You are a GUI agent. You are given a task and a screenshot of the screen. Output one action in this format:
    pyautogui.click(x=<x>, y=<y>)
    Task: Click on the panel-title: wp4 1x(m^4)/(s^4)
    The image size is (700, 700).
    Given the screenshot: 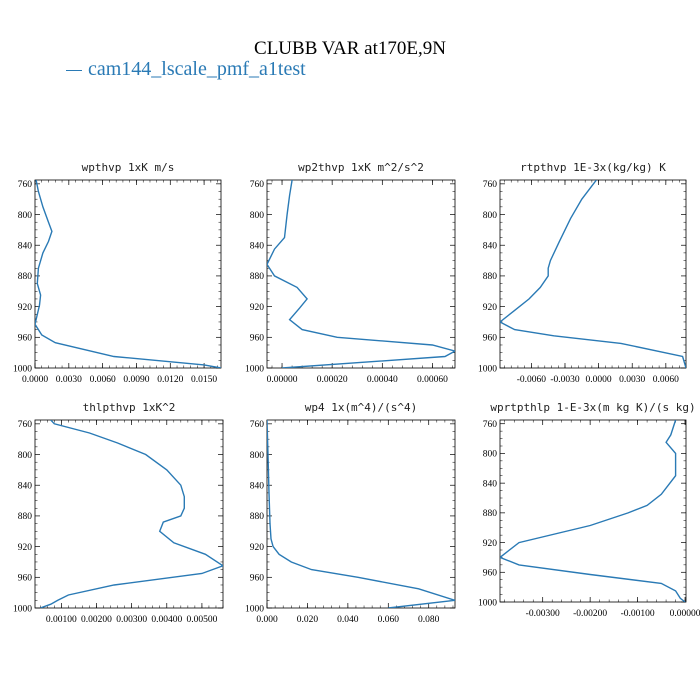 What is the action you would take?
    pyautogui.click(x=361, y=407)
    